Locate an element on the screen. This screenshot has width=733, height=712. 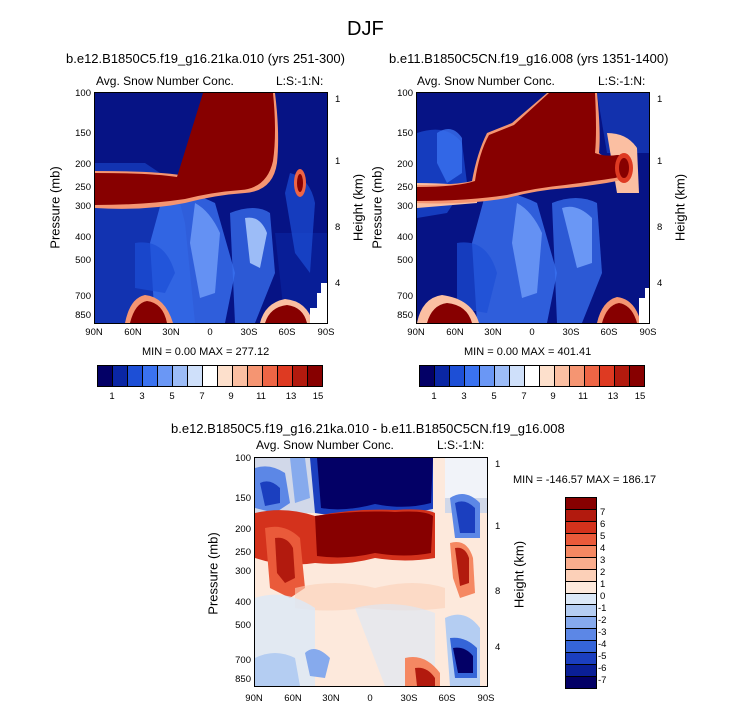
panel-1-xtick-60n: 60N is located at coordinates (133, 332).